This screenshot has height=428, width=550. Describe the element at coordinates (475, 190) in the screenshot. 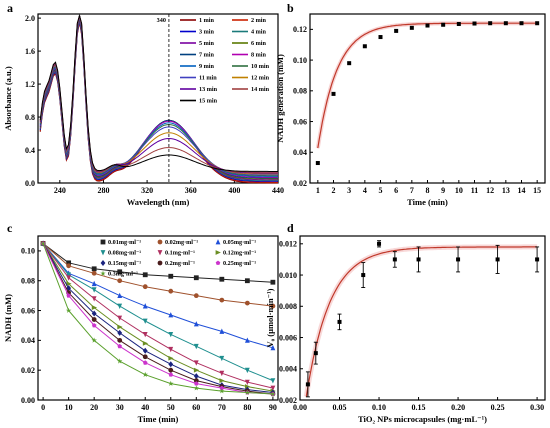

I see `x-tick-label: 11` at that location.